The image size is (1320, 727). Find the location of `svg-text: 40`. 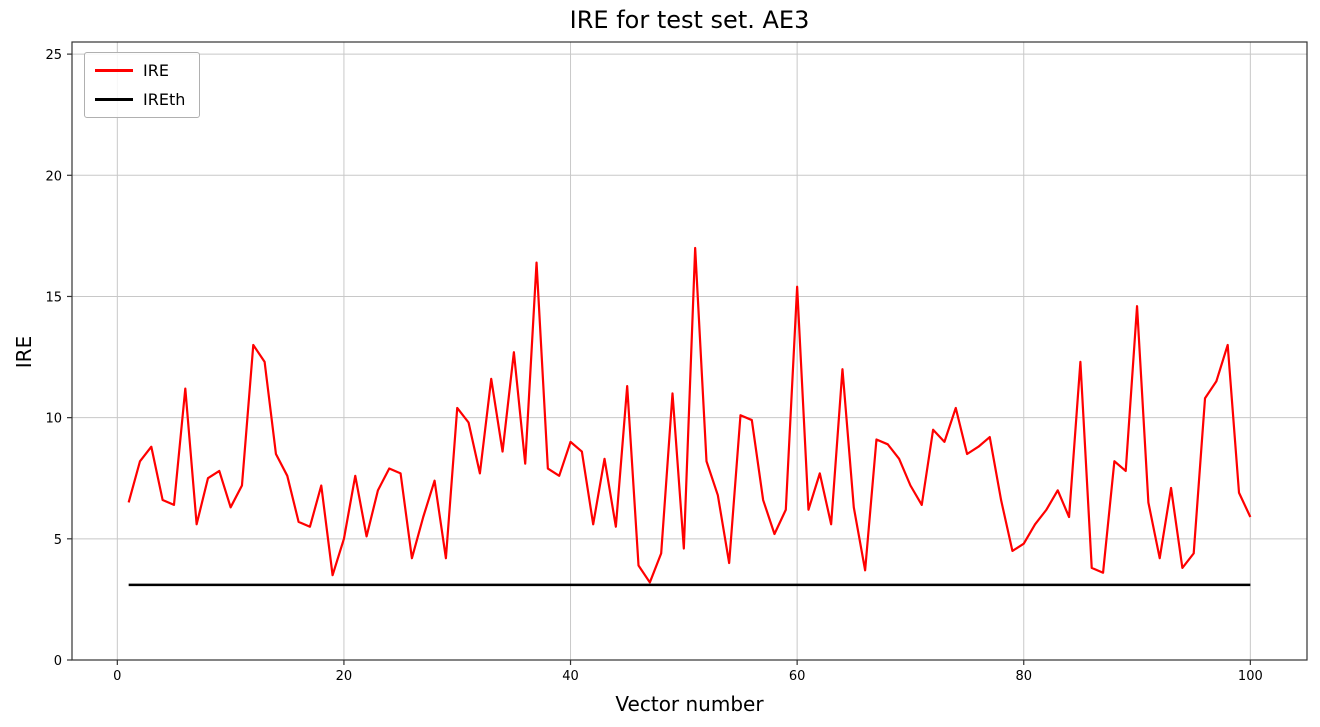

svg-text: 40 is located at coordinates (570, 676).